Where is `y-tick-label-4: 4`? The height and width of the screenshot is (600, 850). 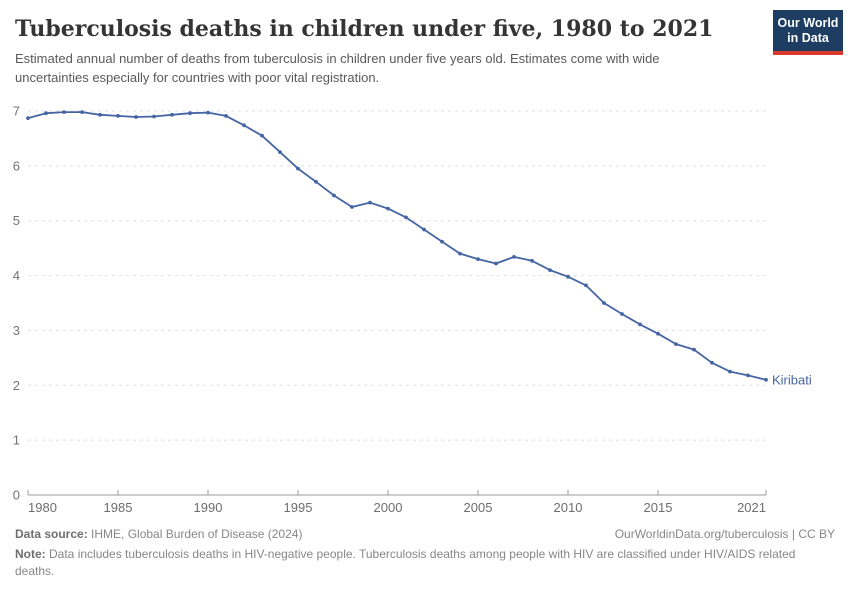
y-tick-label-4: 4 is located at coordinates (16, 275).